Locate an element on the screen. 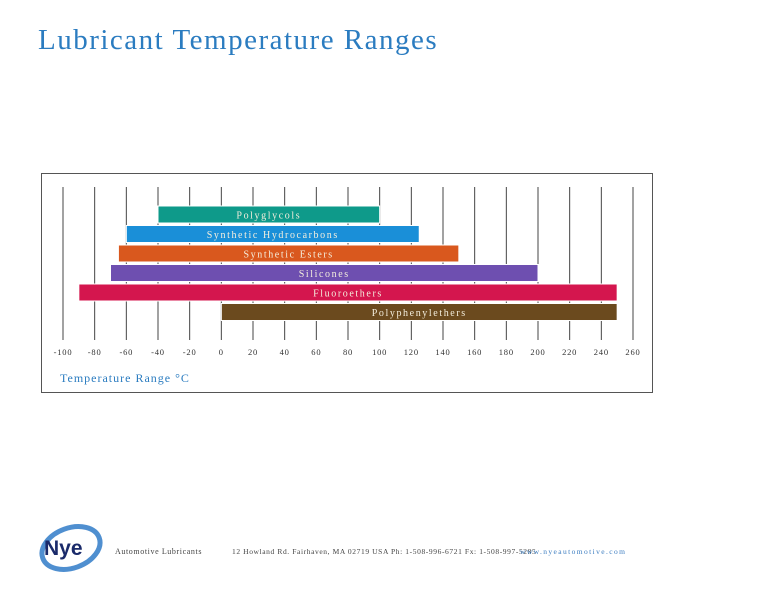 Image resolution: width=768 pixels, height=594 pixels. nye-logo: Nye is located at coordinates (71, 548).